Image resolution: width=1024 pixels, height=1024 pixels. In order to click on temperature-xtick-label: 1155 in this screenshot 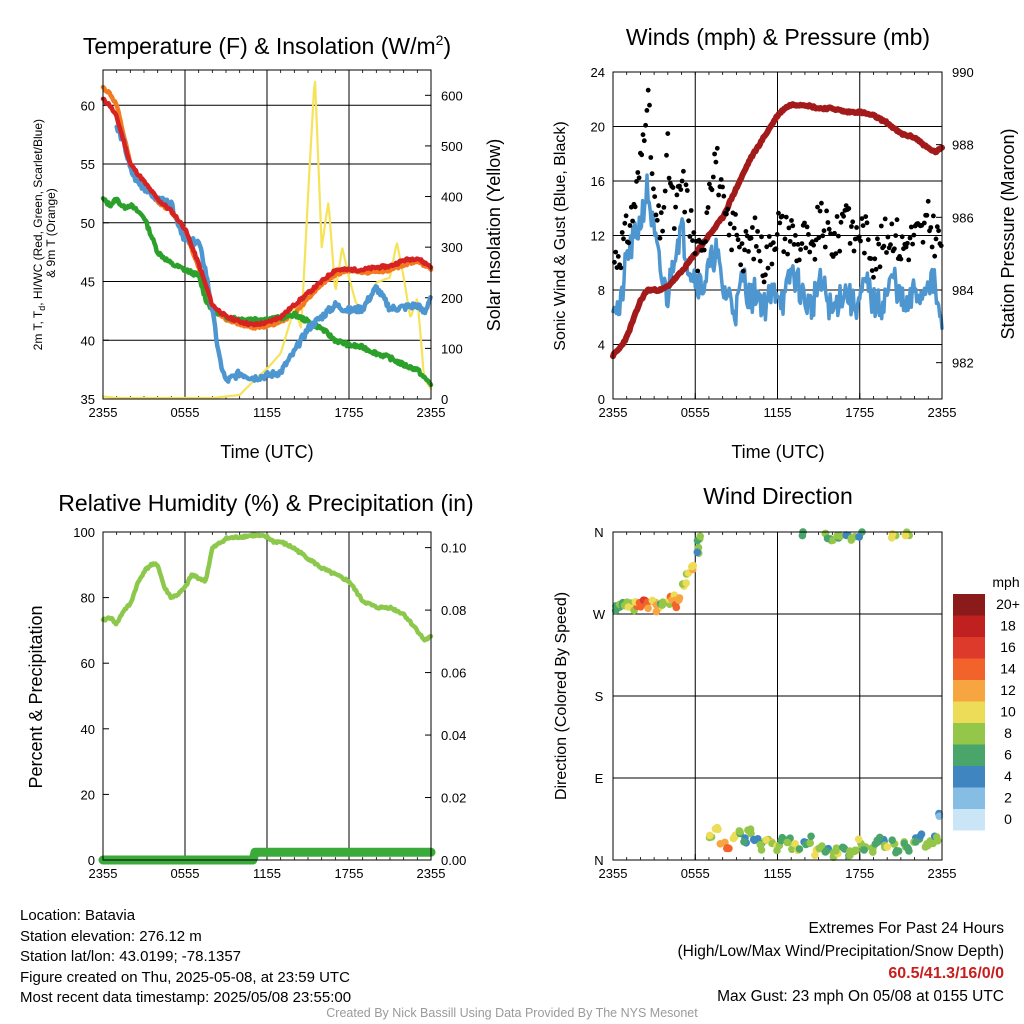, I will do `click(267, 412)`.